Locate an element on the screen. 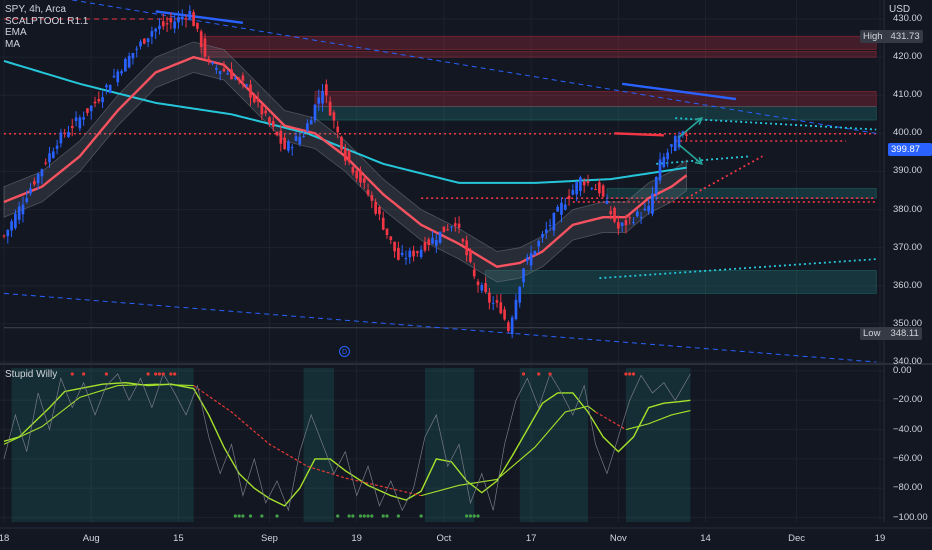 This screenshot has width=932, height=550. indicator-ma: MA is located at coordinates (12, 44).